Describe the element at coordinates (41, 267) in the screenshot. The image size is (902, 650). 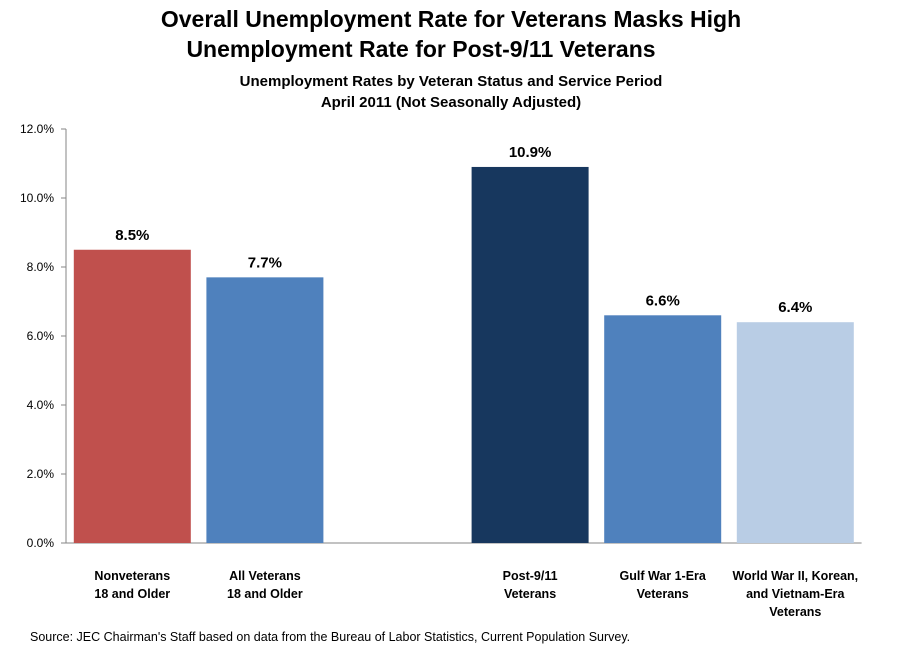
I see `y-tick-label: 8.0%` at that location.